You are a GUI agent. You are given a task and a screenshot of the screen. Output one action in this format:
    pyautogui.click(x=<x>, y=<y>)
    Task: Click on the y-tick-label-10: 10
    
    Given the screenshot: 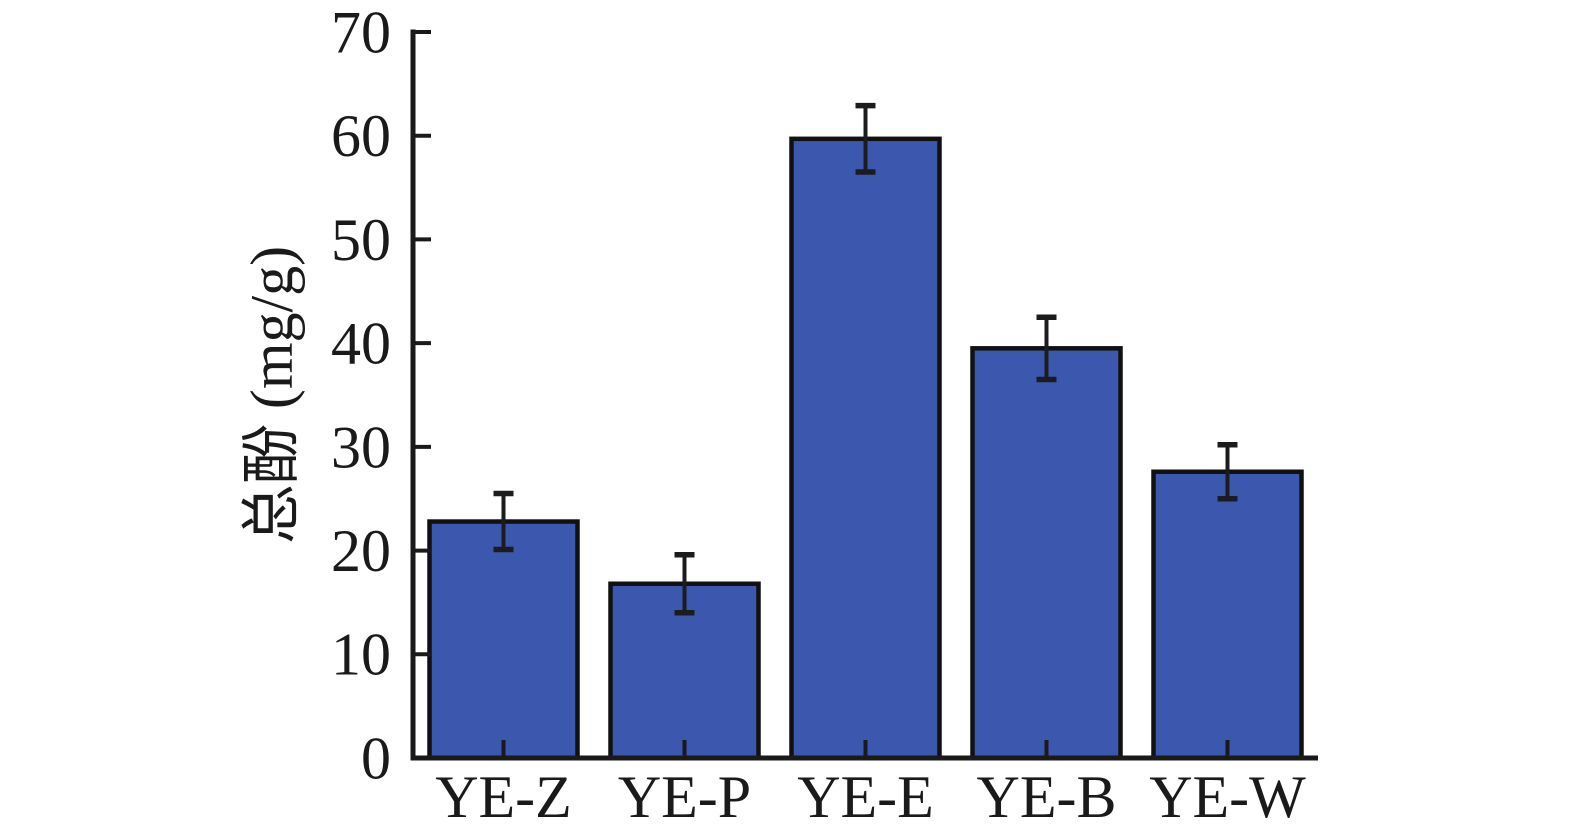 What is the action you would take?
    pyautogui.click(x=361, y=655)
    